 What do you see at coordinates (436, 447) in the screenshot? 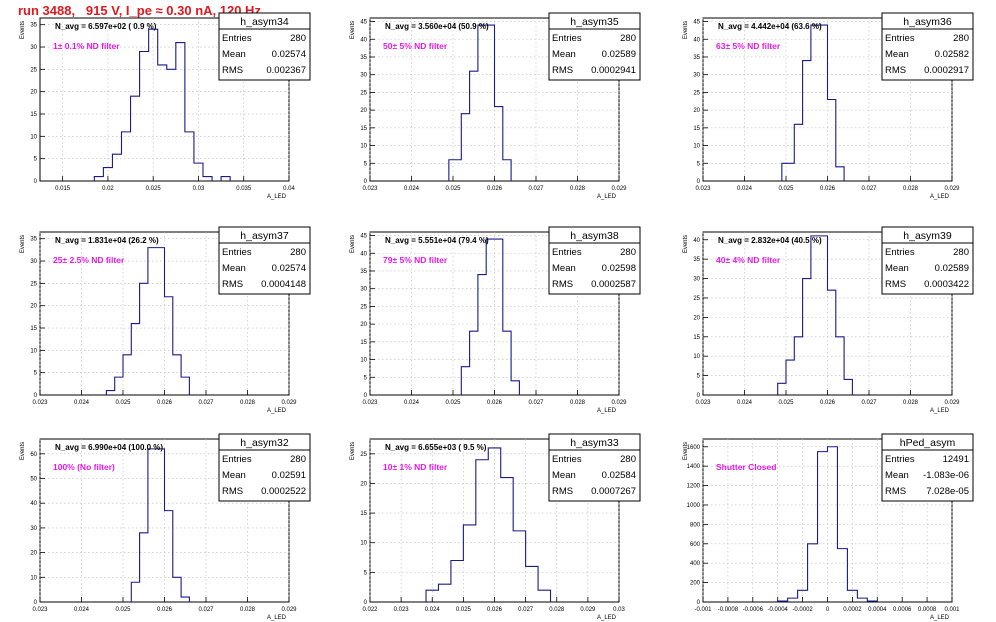
I see `navg-label: N_avg = 6.655e+03 ( 9.5 %)` at bounding box center [436, 447].